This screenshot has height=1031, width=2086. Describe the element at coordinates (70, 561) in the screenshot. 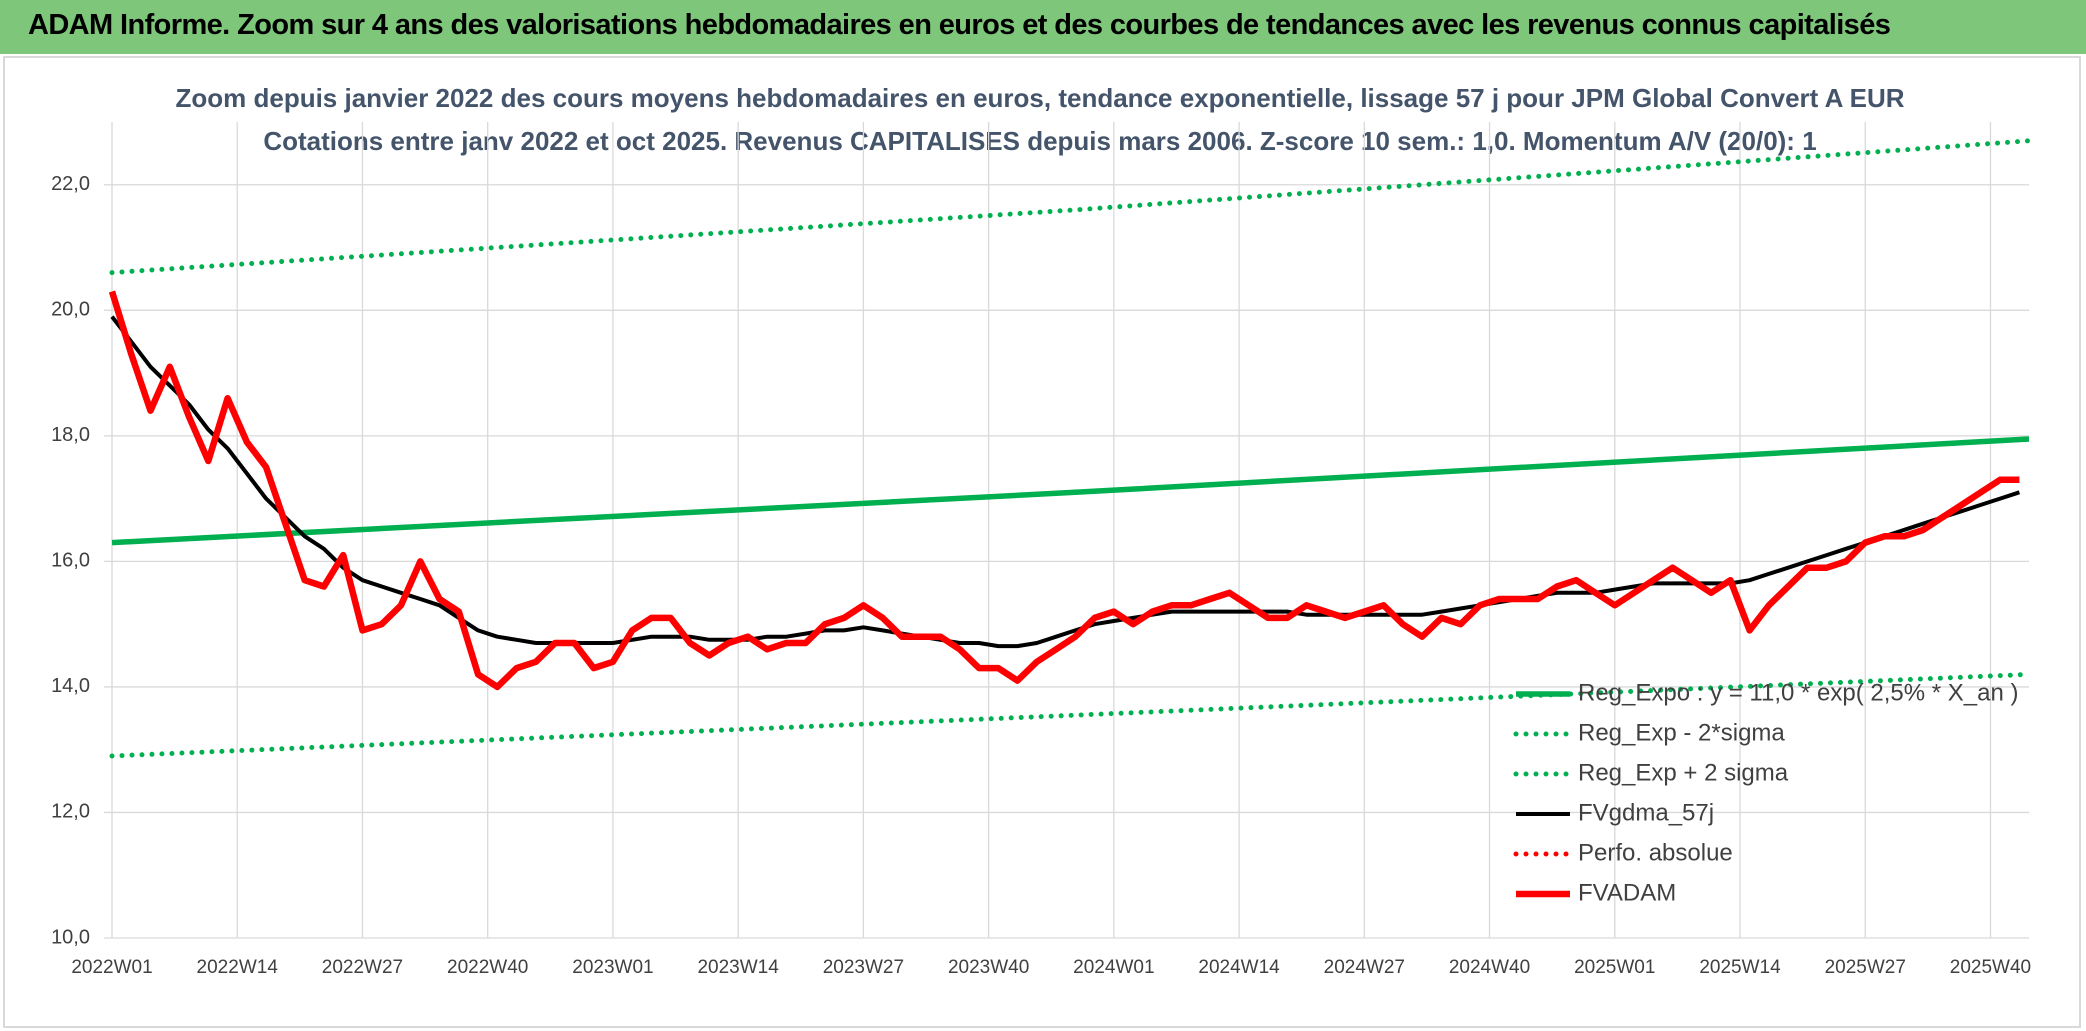

I see `y-tick-label: 16,0` at that location.